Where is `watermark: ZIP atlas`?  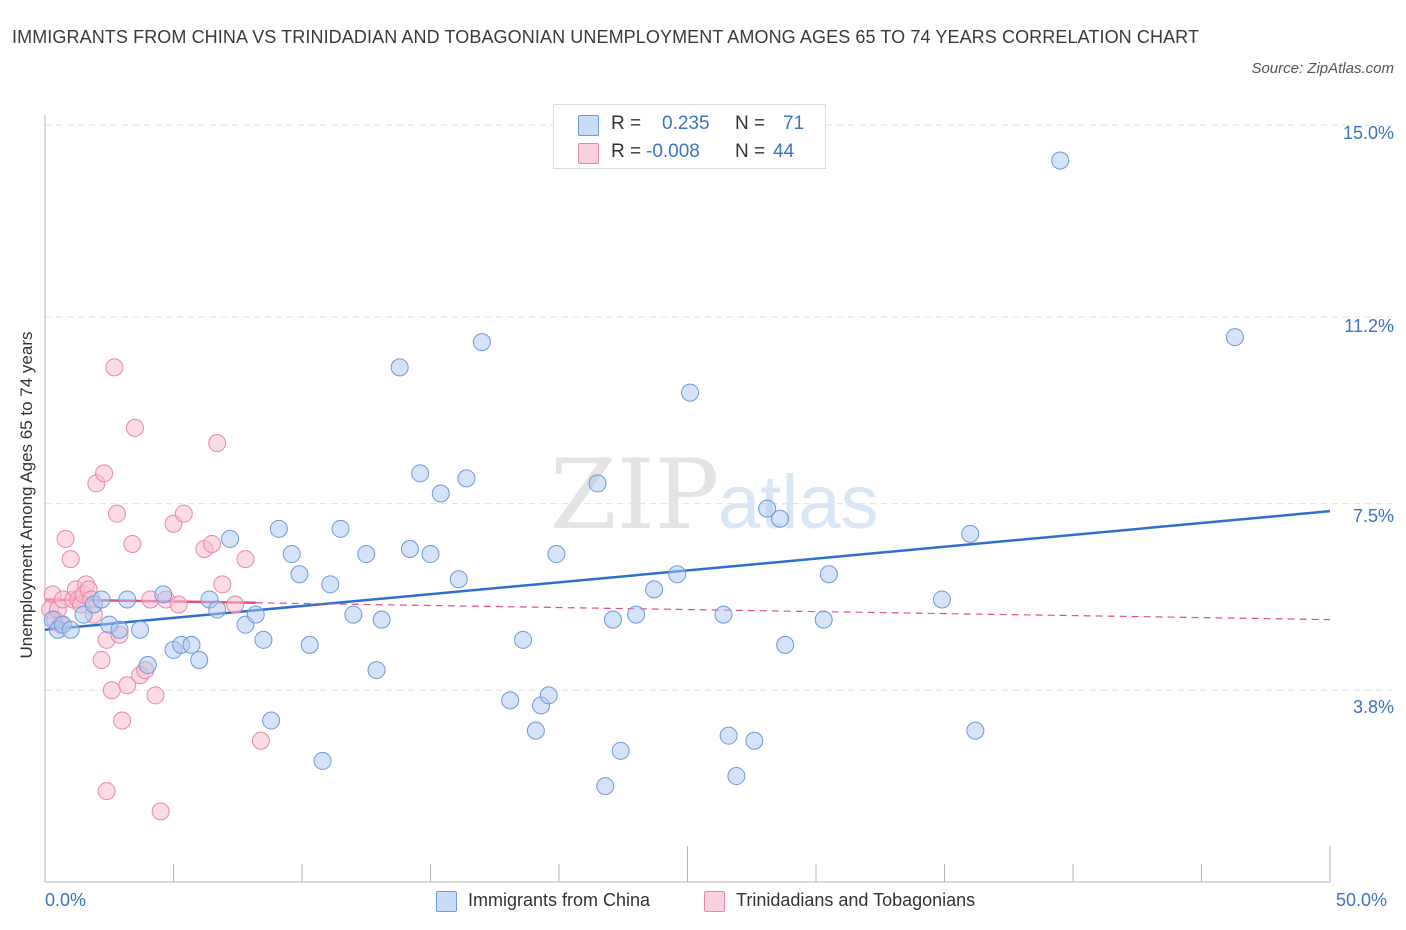 watermark: ZIP atlas is located at coordinates (714, 495).